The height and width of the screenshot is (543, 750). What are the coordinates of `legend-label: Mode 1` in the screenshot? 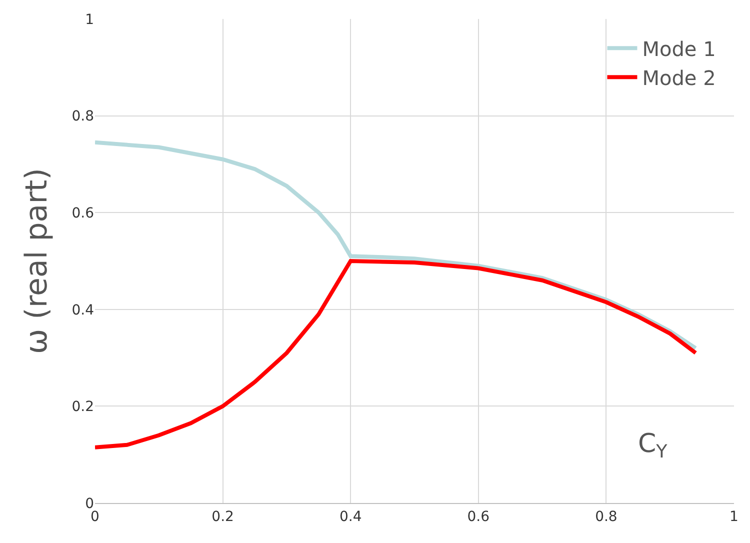 It's located at (679, 48).